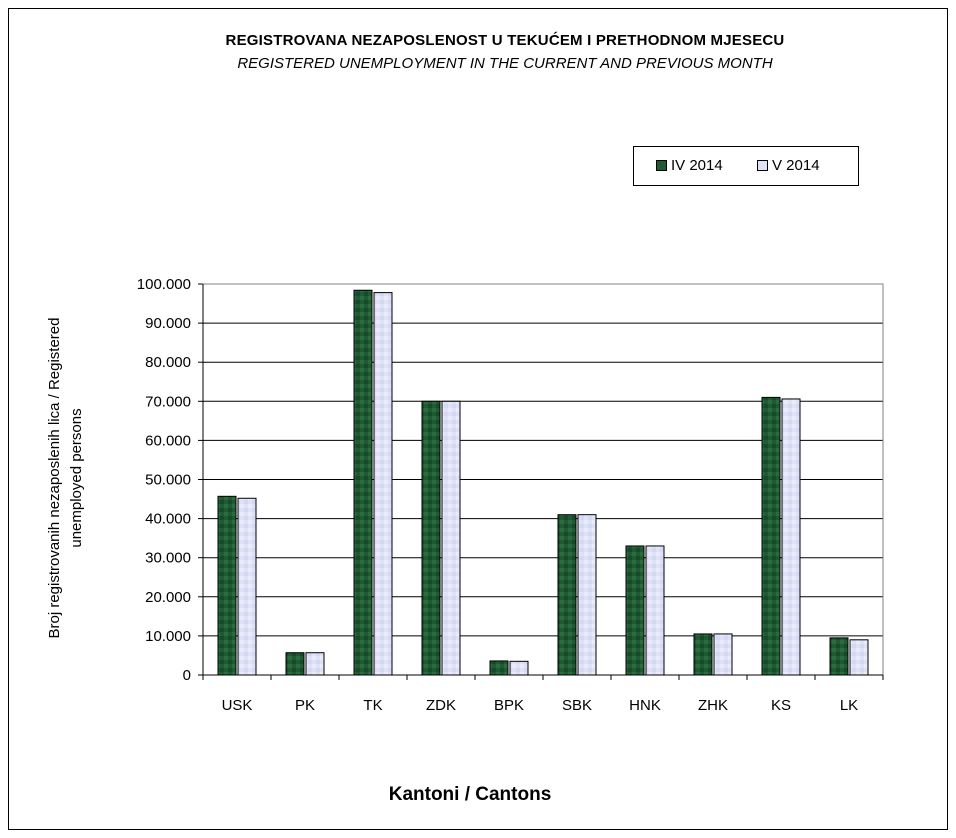 The width and height of the screenshot is (956, 838). I want to click on y-tick-label: 20.000, so click(168, 597).